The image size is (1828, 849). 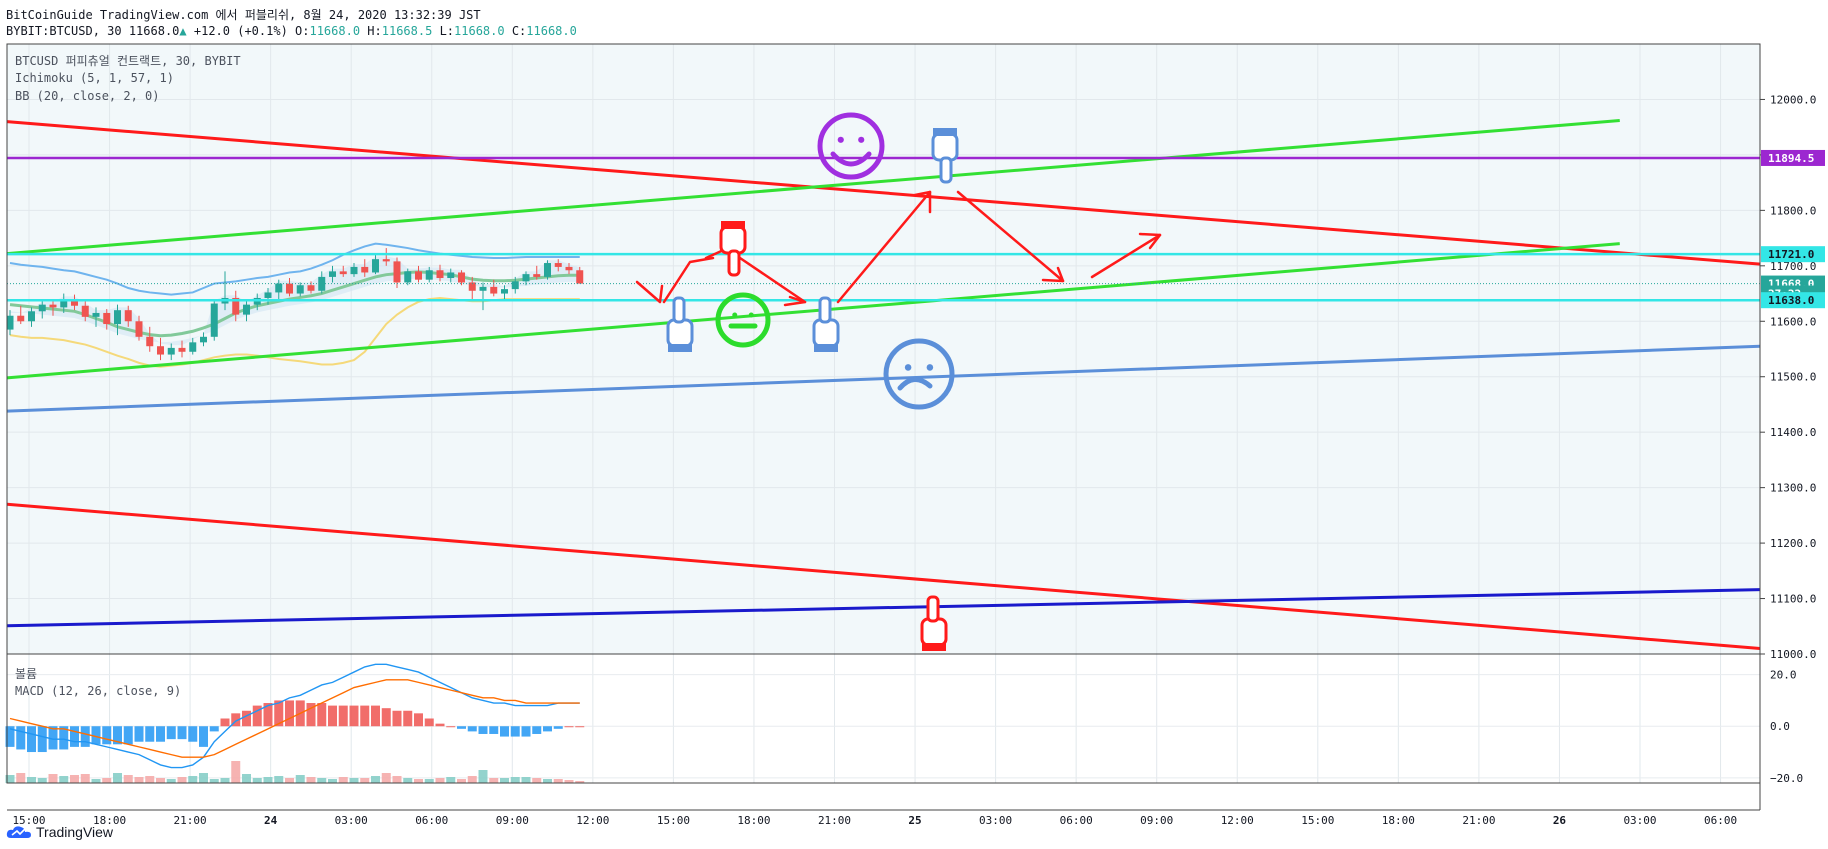 I want to click on sad-face-icon, so click(x=919, y=374).